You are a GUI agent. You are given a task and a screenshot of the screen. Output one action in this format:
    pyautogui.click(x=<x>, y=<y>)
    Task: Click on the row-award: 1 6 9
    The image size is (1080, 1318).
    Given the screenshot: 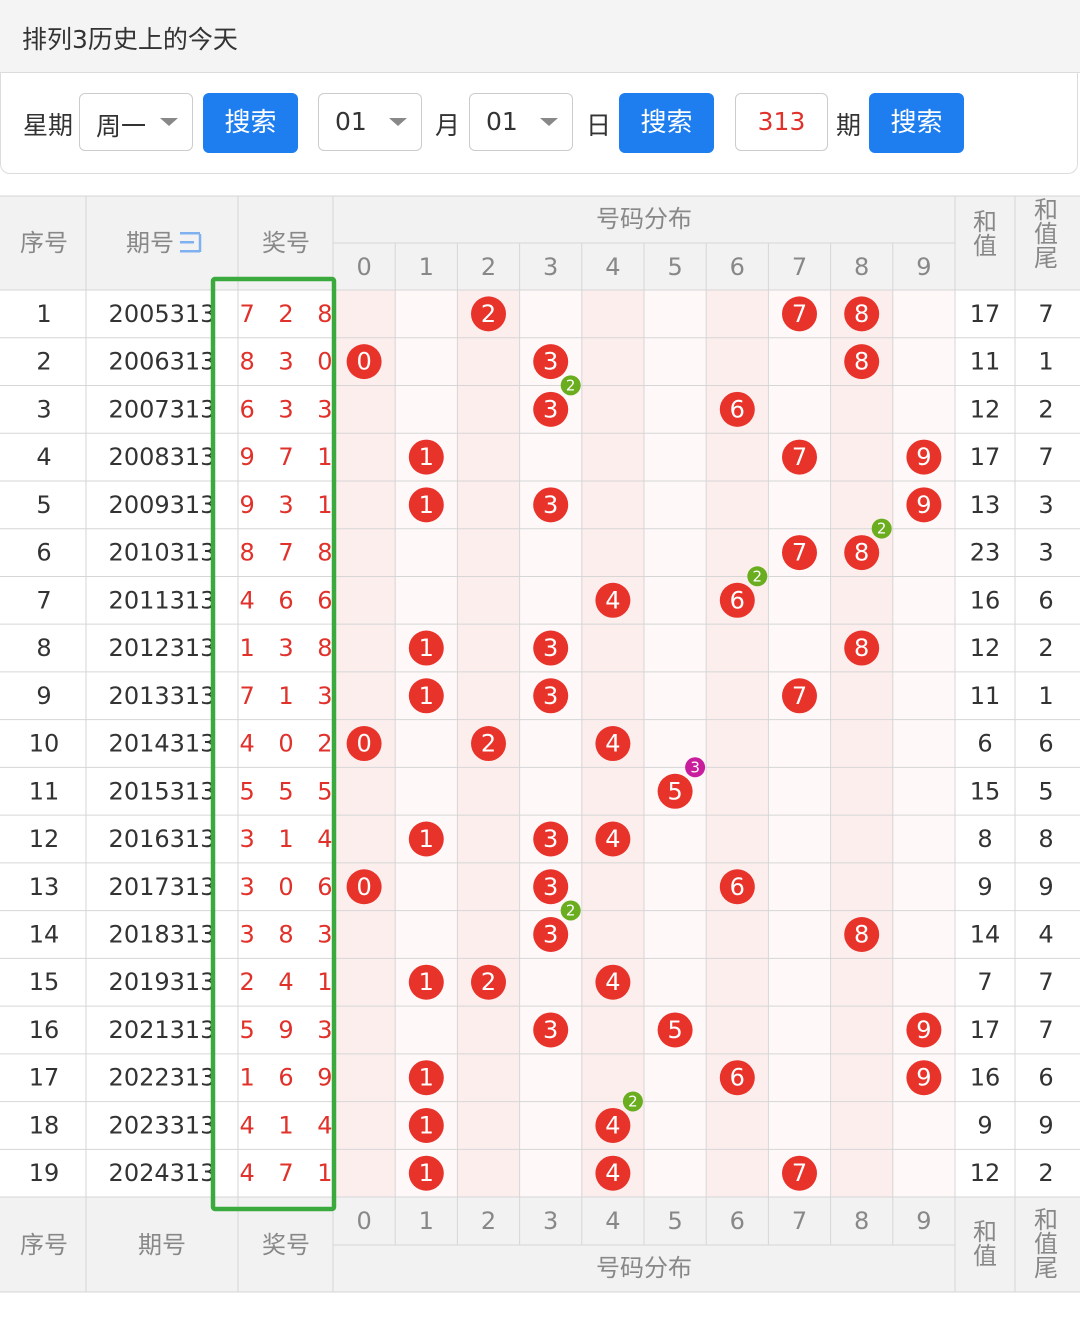 What is the action you would take?
    pyautogui.click(x=289, y=1078)
    